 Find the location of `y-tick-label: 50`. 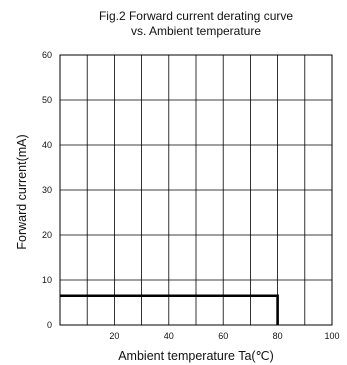

y-tick-label: 50 is located at coordinates (47, 100).